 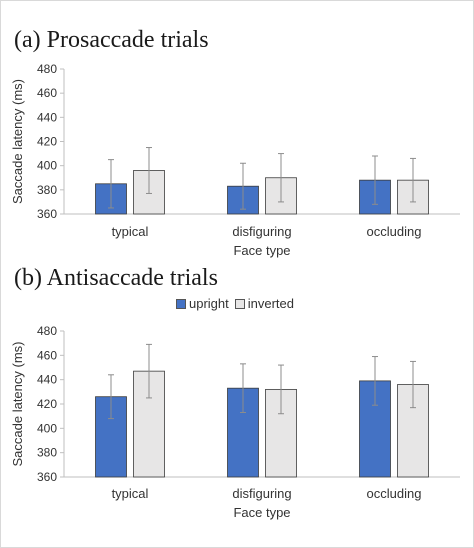 I want to click on legend: upright inverted, so click(x=238, y=303).